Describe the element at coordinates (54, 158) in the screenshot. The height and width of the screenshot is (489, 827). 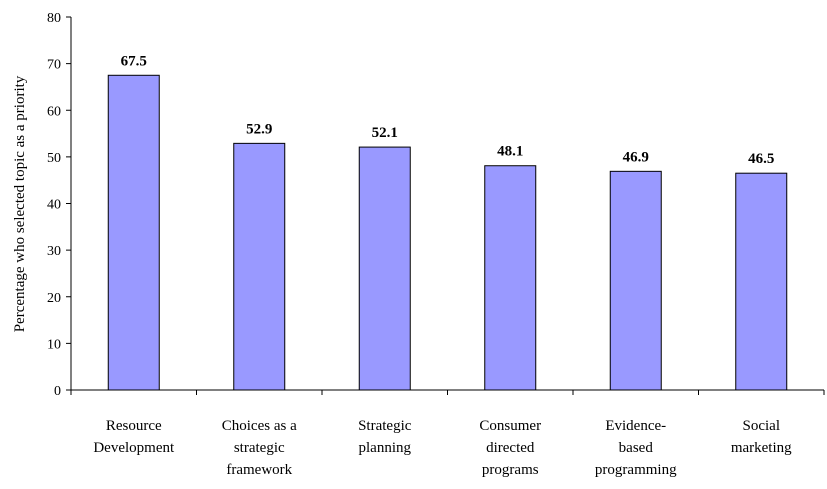
I see `y-tick-label: 50` at that location.